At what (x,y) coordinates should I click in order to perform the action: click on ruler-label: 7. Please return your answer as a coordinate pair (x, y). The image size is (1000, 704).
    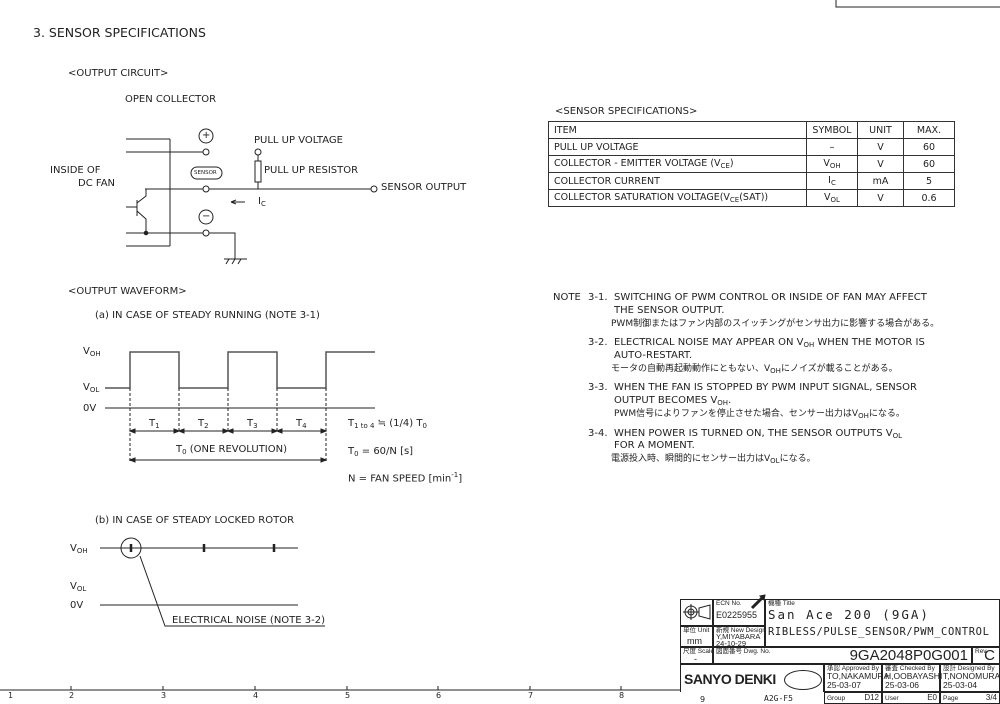
    Looking at the image, I should click on (531, 695).